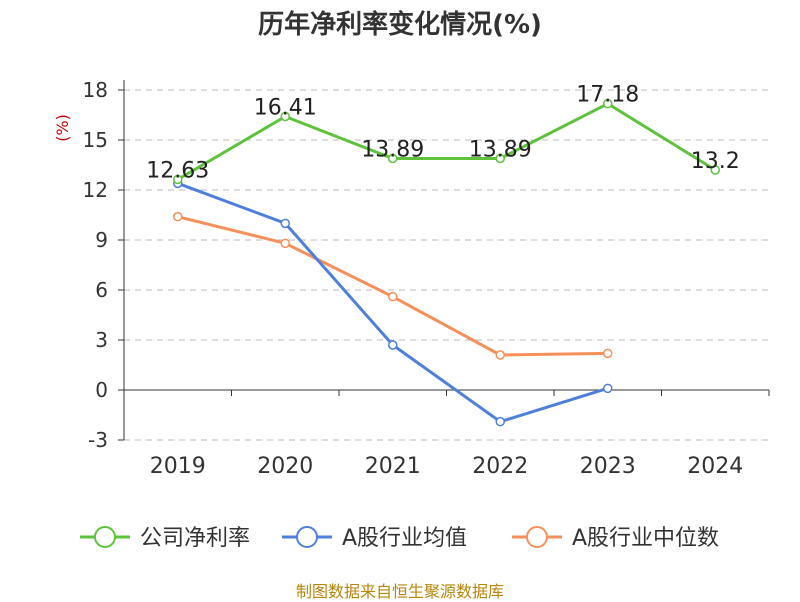 This screenshot has width=800, height=602. What do you see at coordinates (715, 161) in the screenshot?
I see `data-label: 13.2` at bounding box center [715, 161].